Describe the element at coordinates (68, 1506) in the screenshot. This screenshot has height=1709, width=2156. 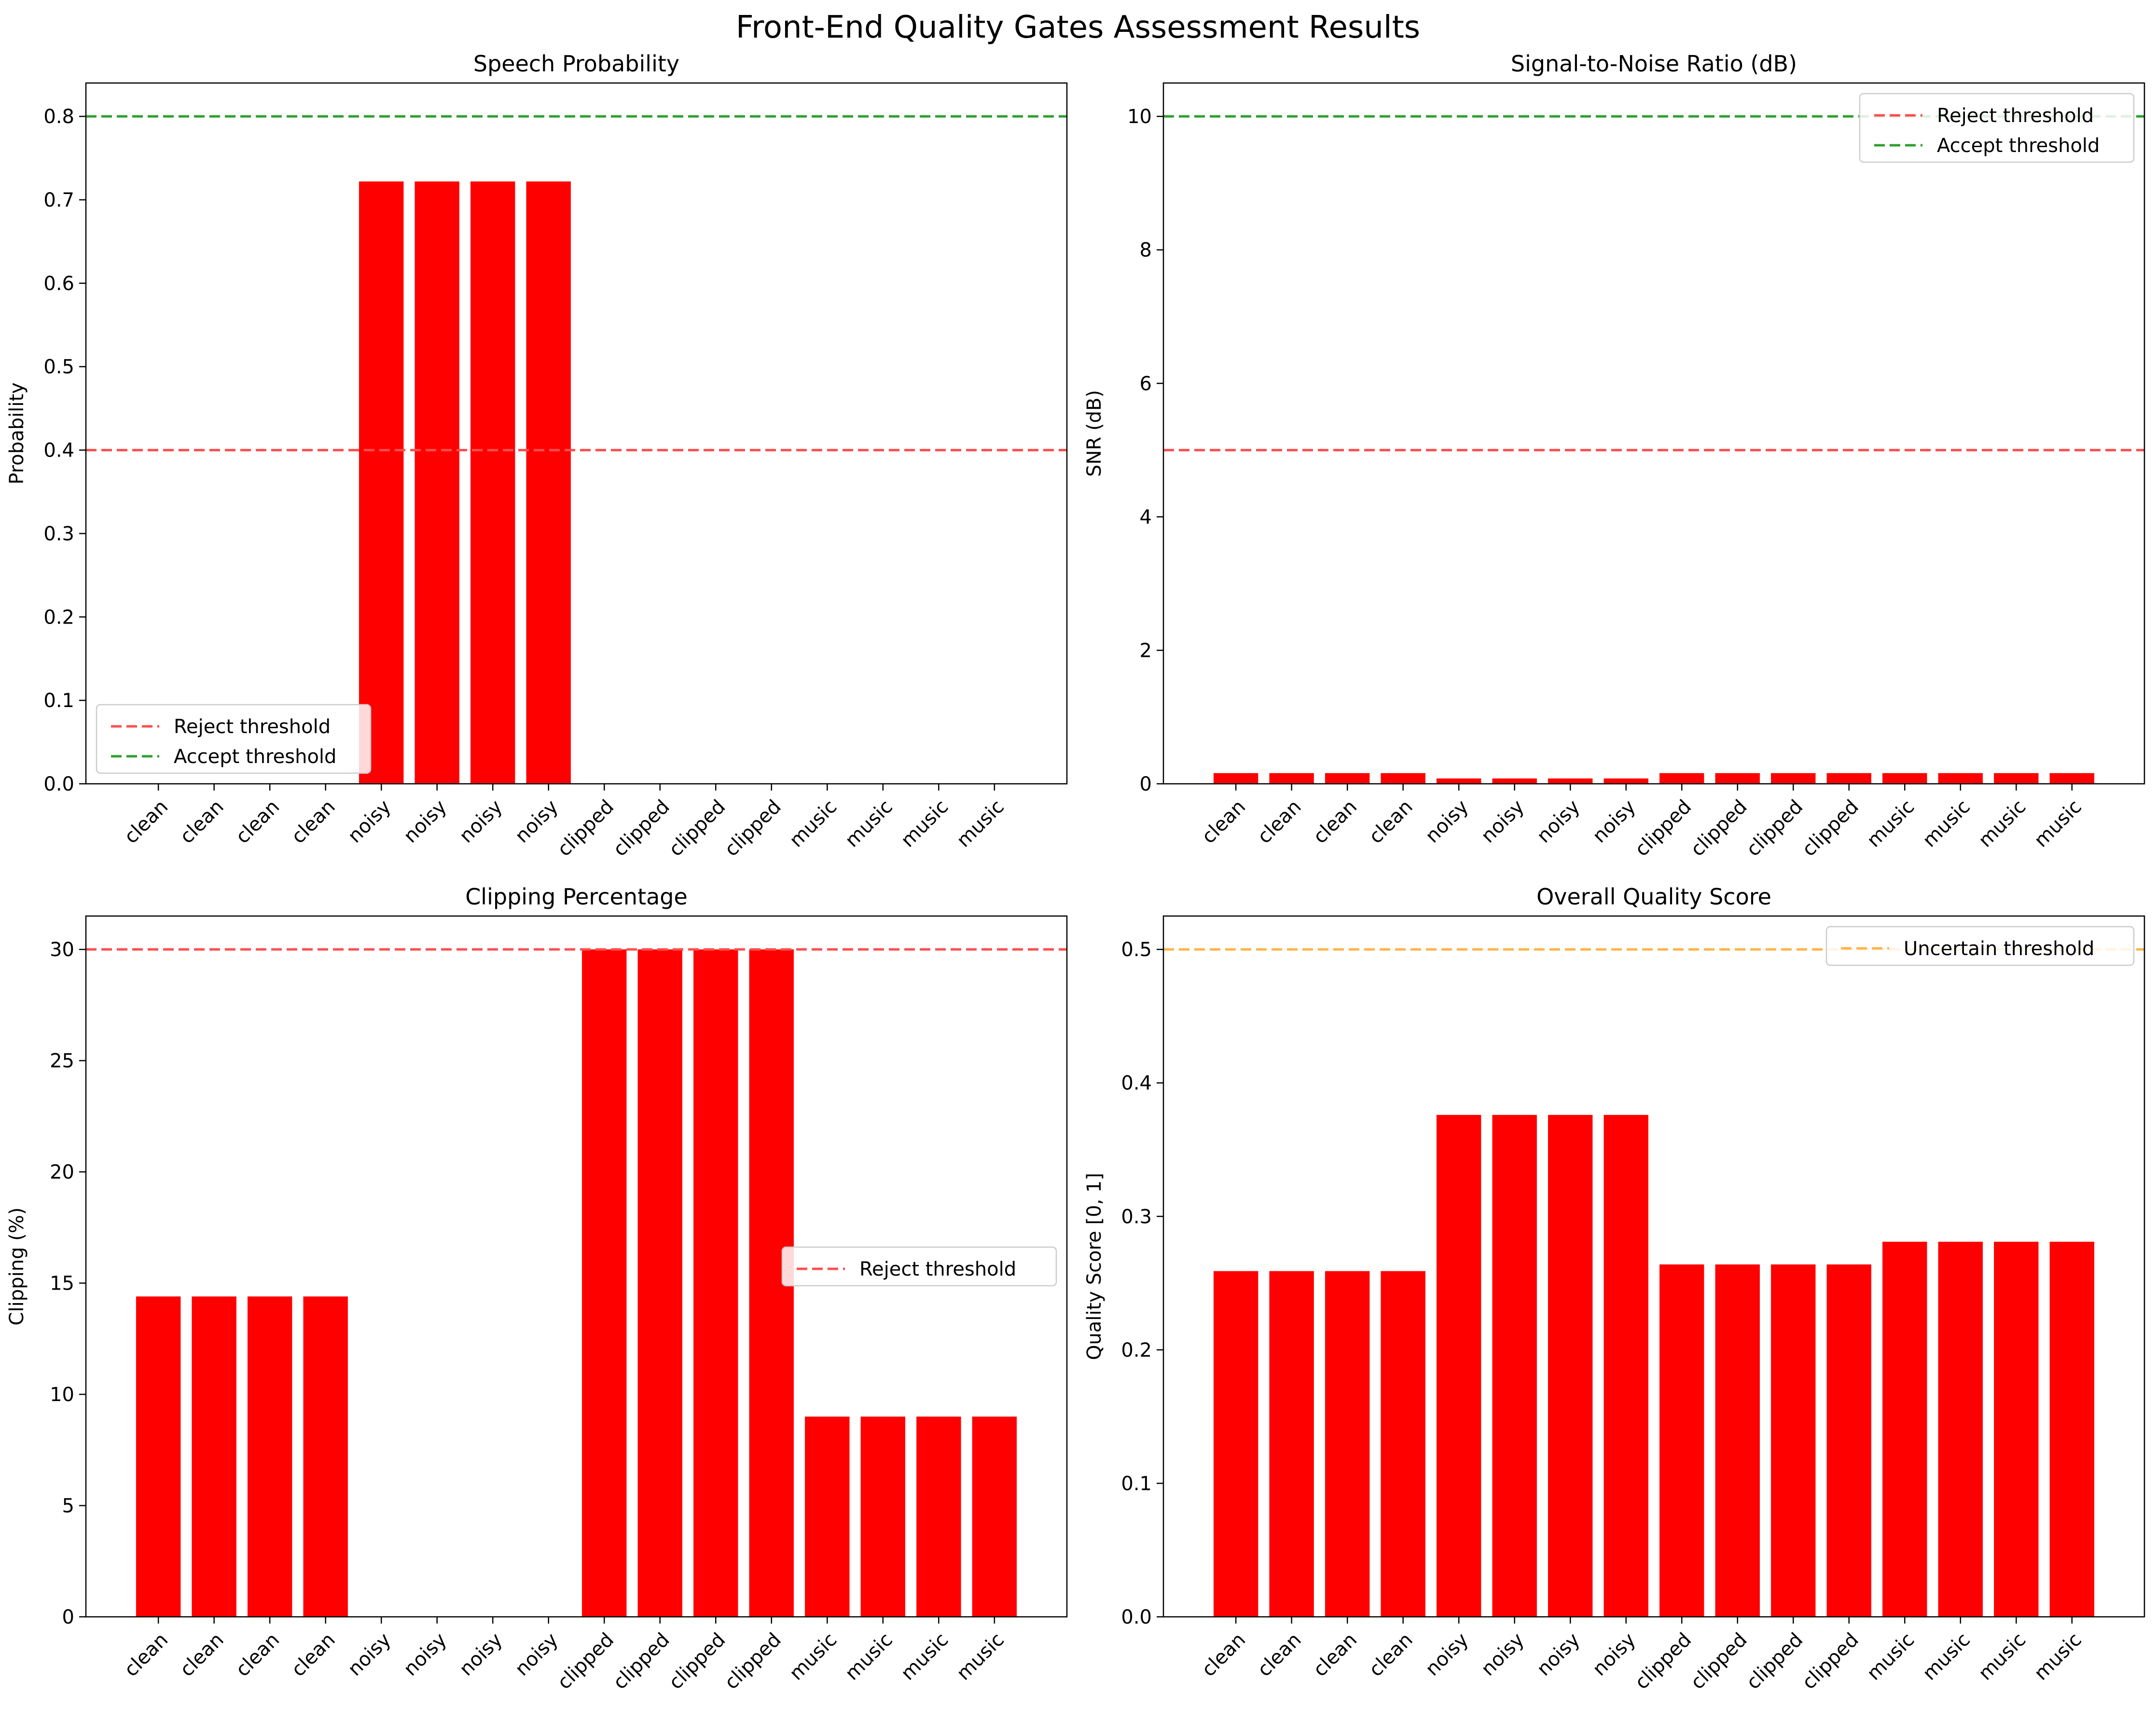
I see `y-tick-label: 5` at that location.